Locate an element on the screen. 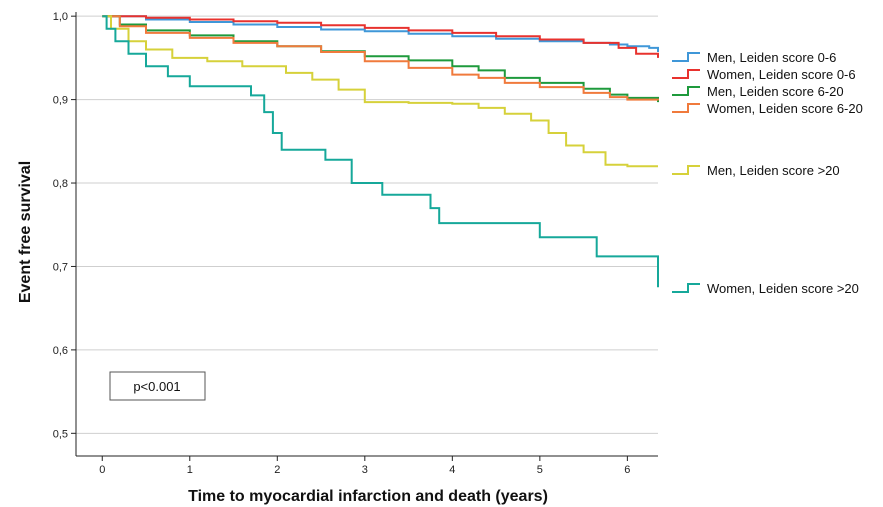 Image resolution: width=883 pixels, height=507 pixels. legend-item: Women, Leiden score 6-20 is located at coordinates (767, 108).